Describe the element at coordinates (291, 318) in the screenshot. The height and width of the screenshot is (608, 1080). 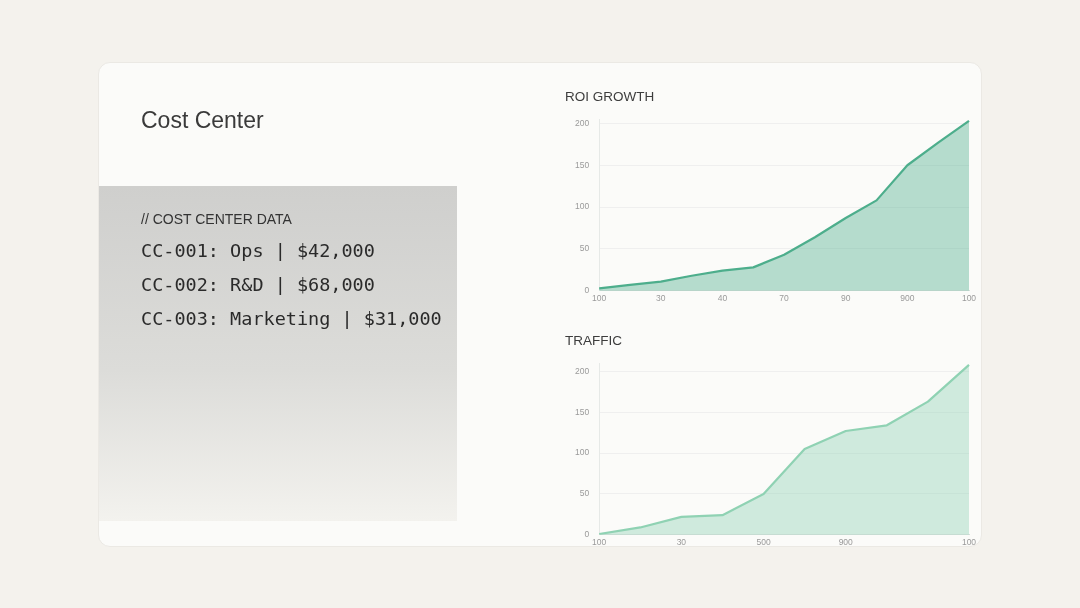
I see `text: CC-003: Marketing | $31,000` at that location.